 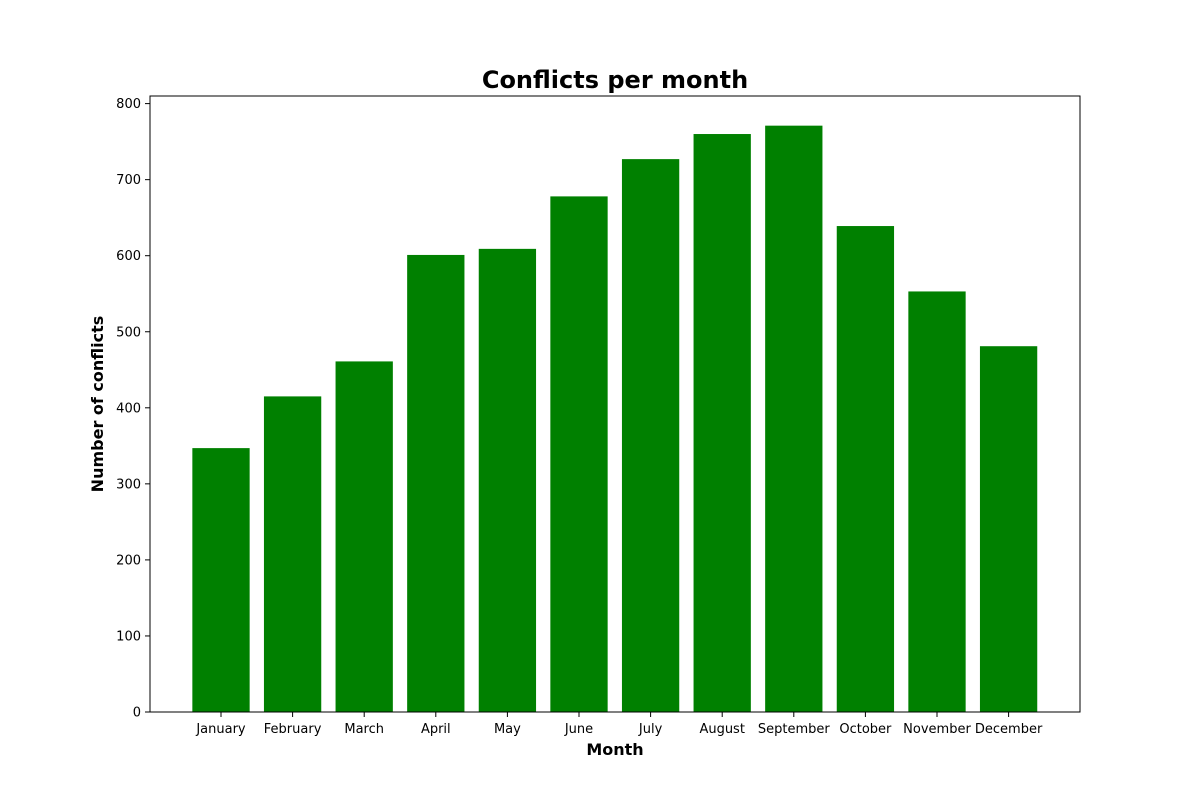 I want to click on y-tick-label: 0, so click(x=137, y=713).